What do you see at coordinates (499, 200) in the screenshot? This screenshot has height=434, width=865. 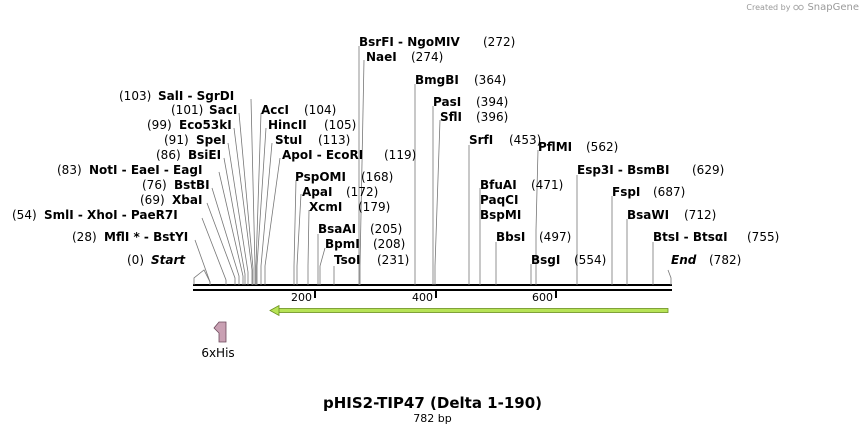 I see `site-name-paqci: PaqCI` at bounding box center [499, 200].